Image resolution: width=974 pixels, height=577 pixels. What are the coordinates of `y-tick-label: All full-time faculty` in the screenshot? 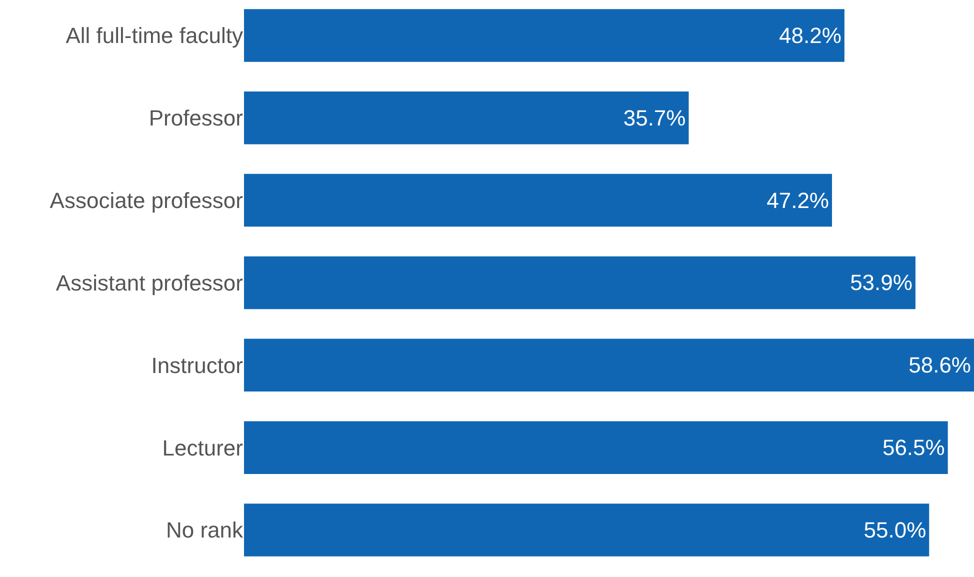 It's located at (154, 35).